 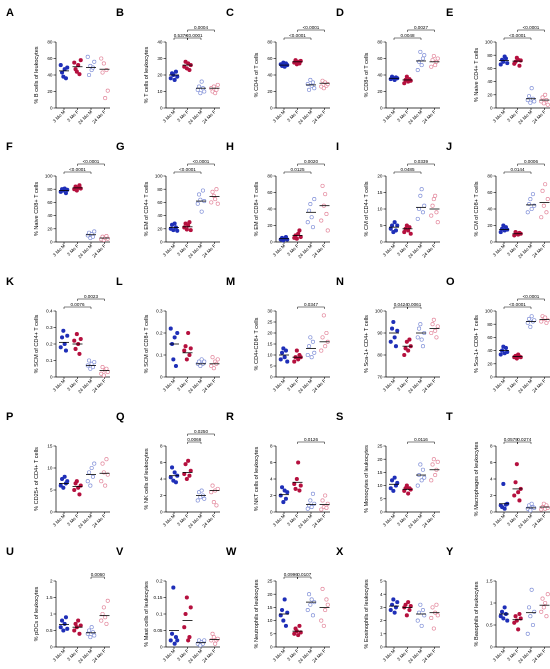 I want to click on y-tick-label: 20, so click(x=380, y=91).